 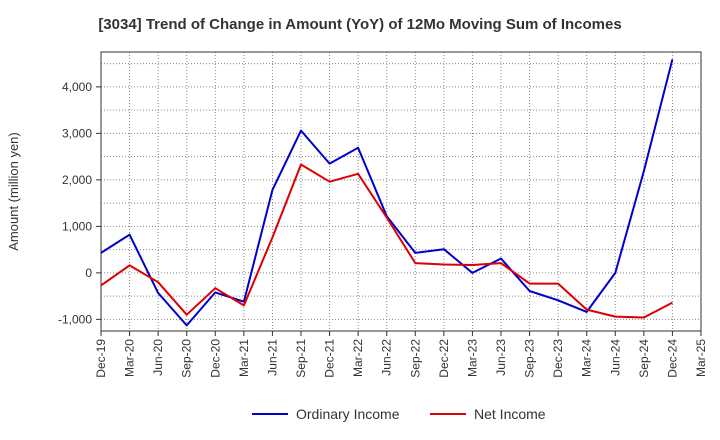 I want to click on legend-label: Ordinary Income, so click(x=348, y=414).